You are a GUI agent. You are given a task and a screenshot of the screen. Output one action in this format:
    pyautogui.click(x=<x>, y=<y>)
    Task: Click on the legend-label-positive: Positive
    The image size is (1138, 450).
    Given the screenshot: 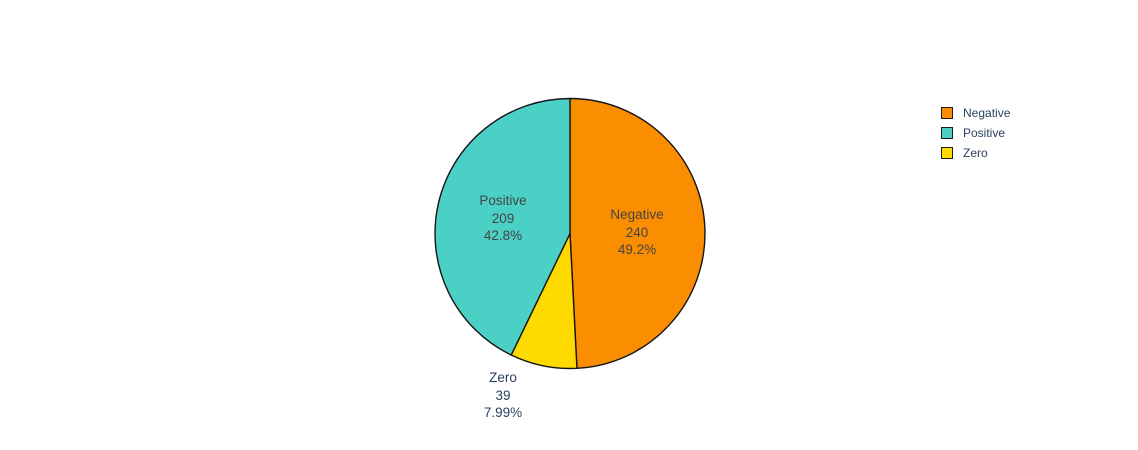 What is the action you would take?
    pyautogui.click(x=984, y=133)
    